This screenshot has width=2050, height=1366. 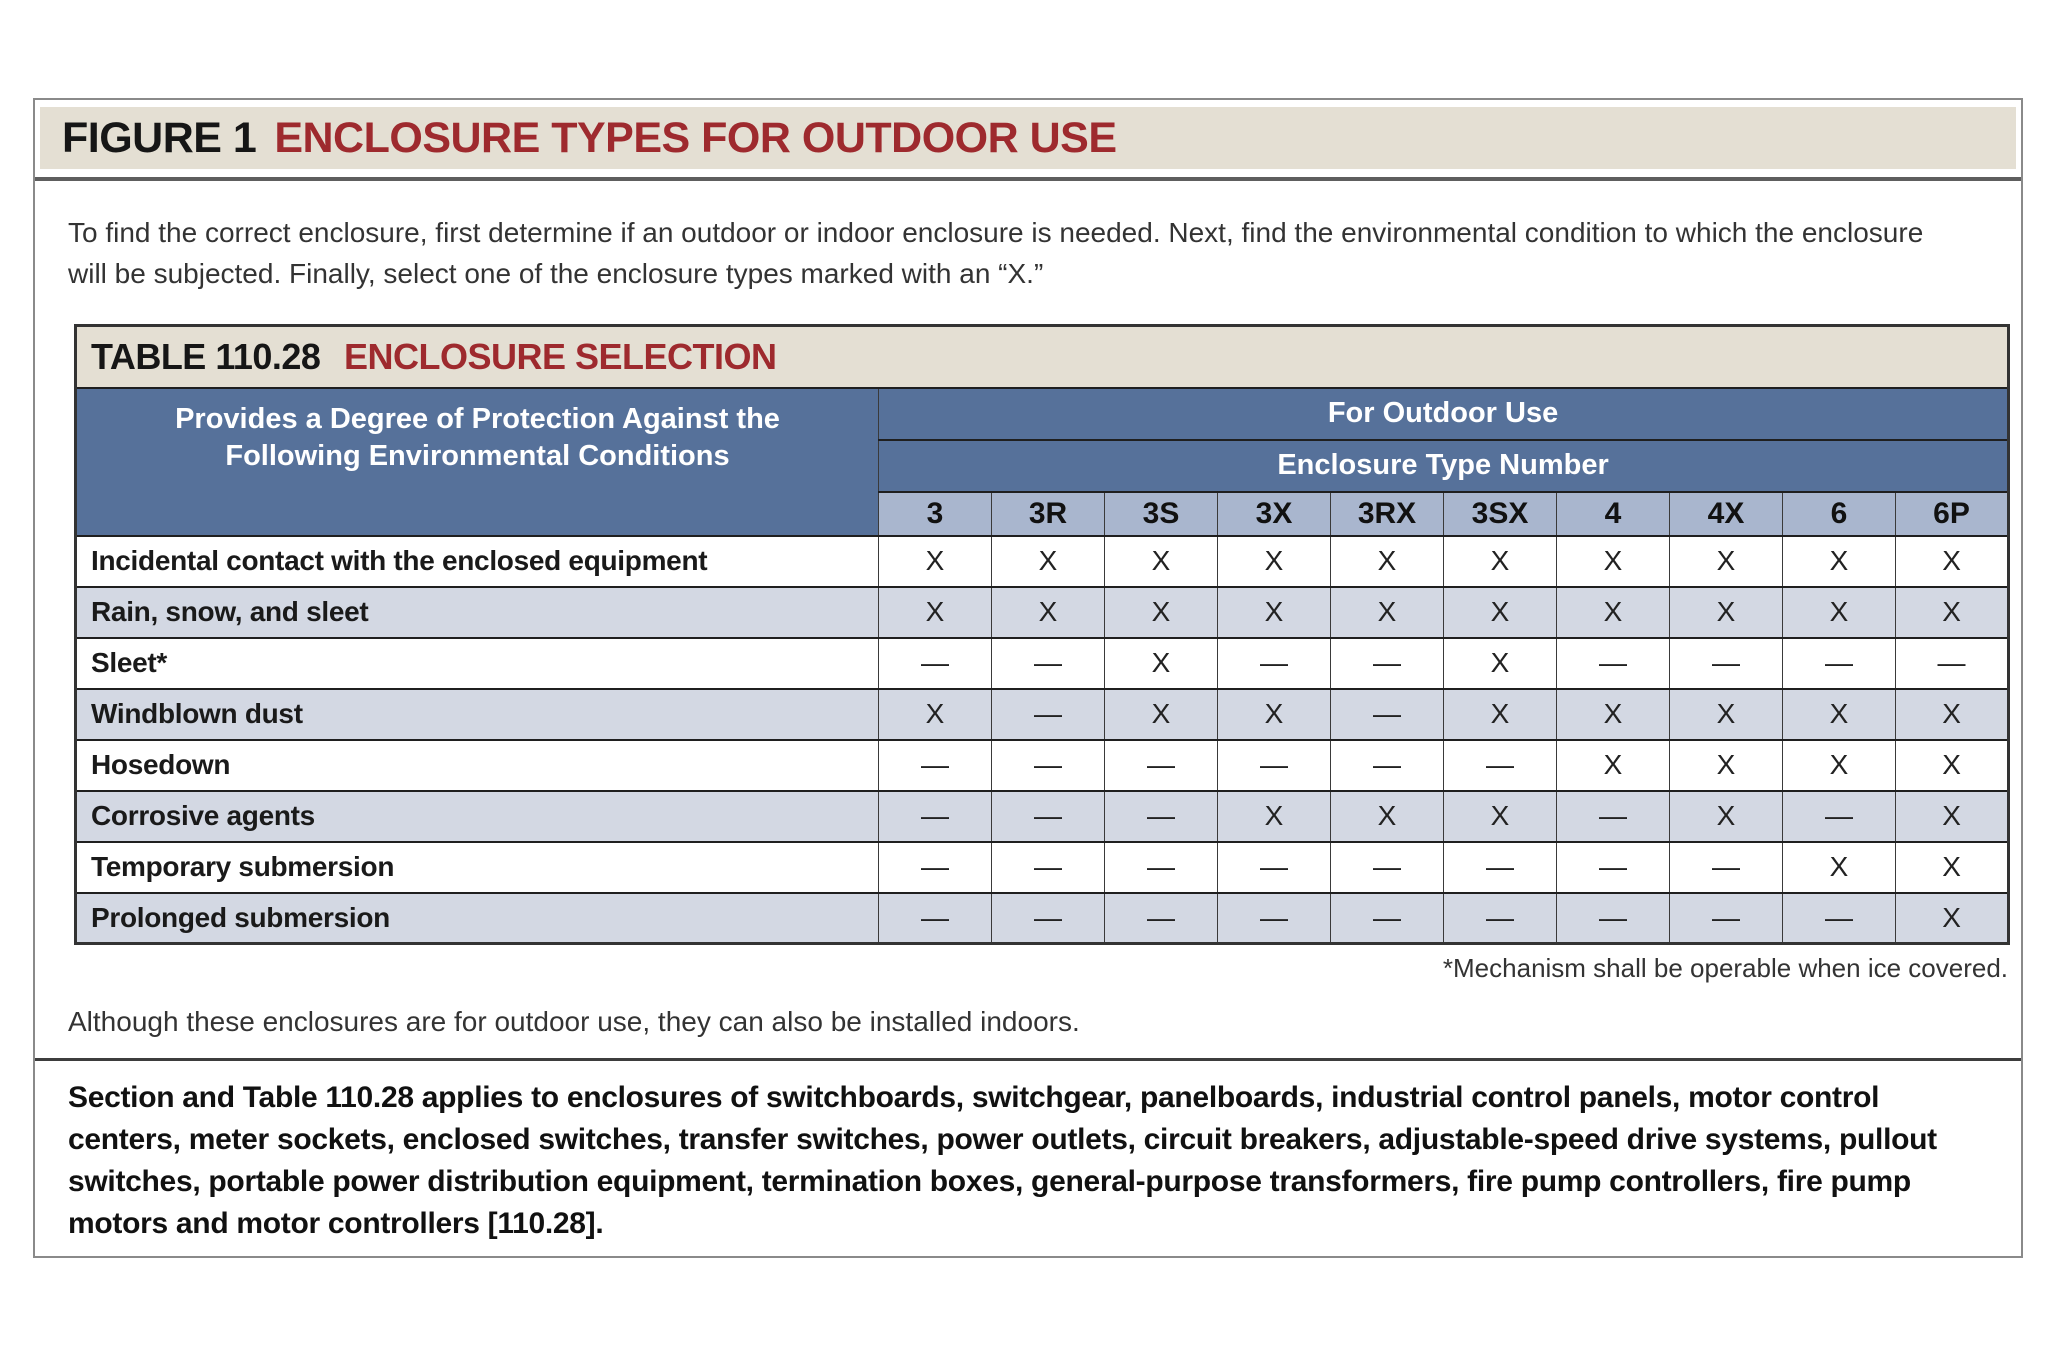 What do you see at coordinates (477, 816) in the screenshot?
I see `row-label: Corrosive agents` at bounding box center [477, 816].